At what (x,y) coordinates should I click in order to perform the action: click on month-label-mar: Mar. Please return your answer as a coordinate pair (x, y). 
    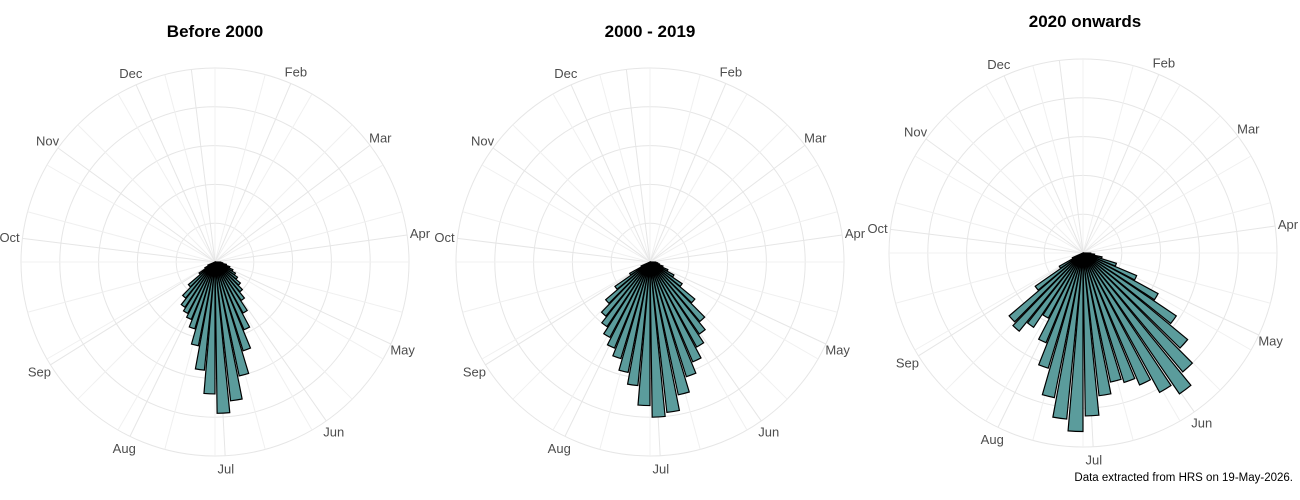
    Looking at the image, I should click on (1248, 128).